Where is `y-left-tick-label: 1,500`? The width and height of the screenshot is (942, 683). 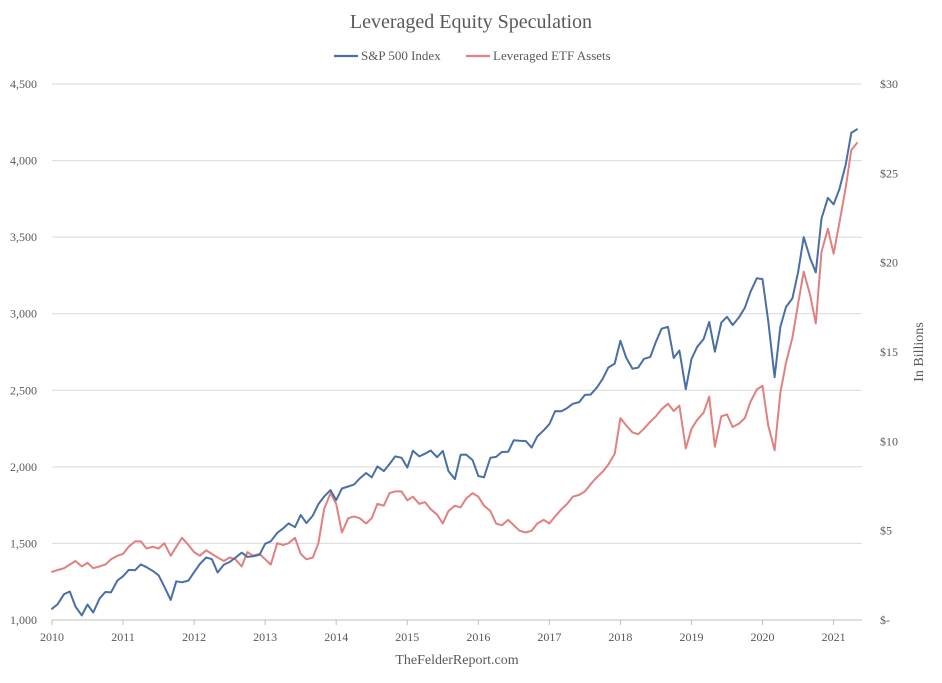 y-left-tick-label: 1,500 is located at coordinates (23, 543).